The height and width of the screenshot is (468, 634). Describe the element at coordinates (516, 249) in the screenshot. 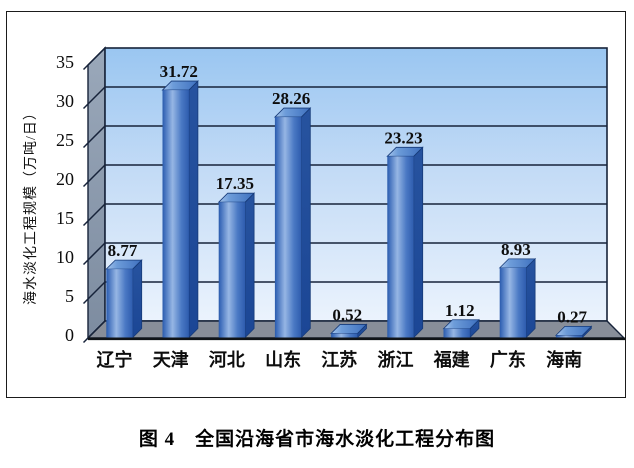

I see `bar-value-label: 8.93` at that location.